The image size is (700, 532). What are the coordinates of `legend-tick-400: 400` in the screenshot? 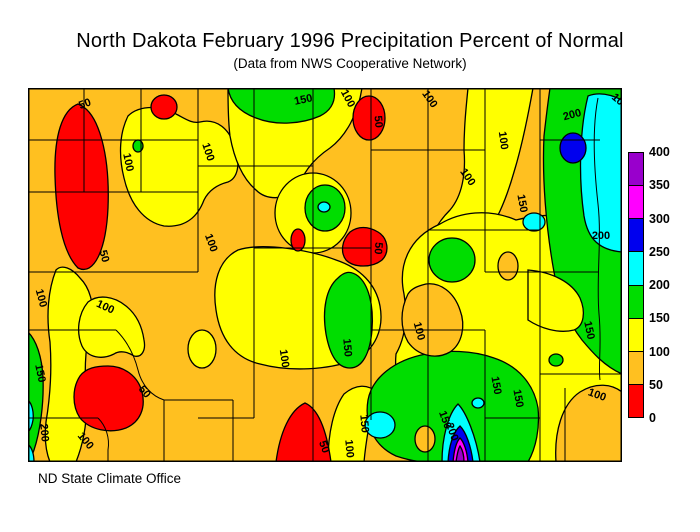 It's located at (659, 152).